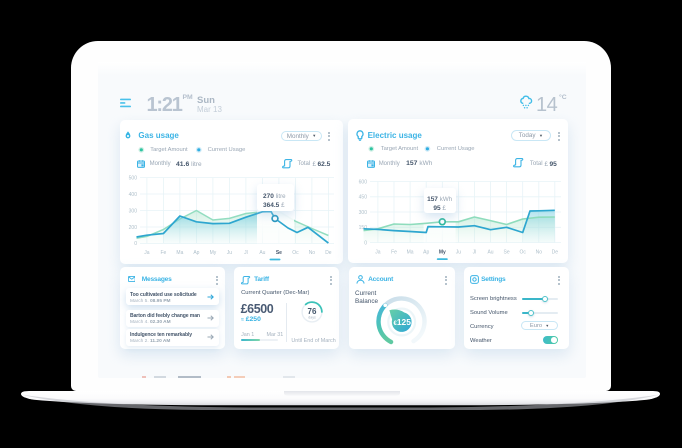 This screenshot has width=682, height=448. Describe the element at coordinates (363, 198) in the screenshot. I see `svg-text: 450` at that location.